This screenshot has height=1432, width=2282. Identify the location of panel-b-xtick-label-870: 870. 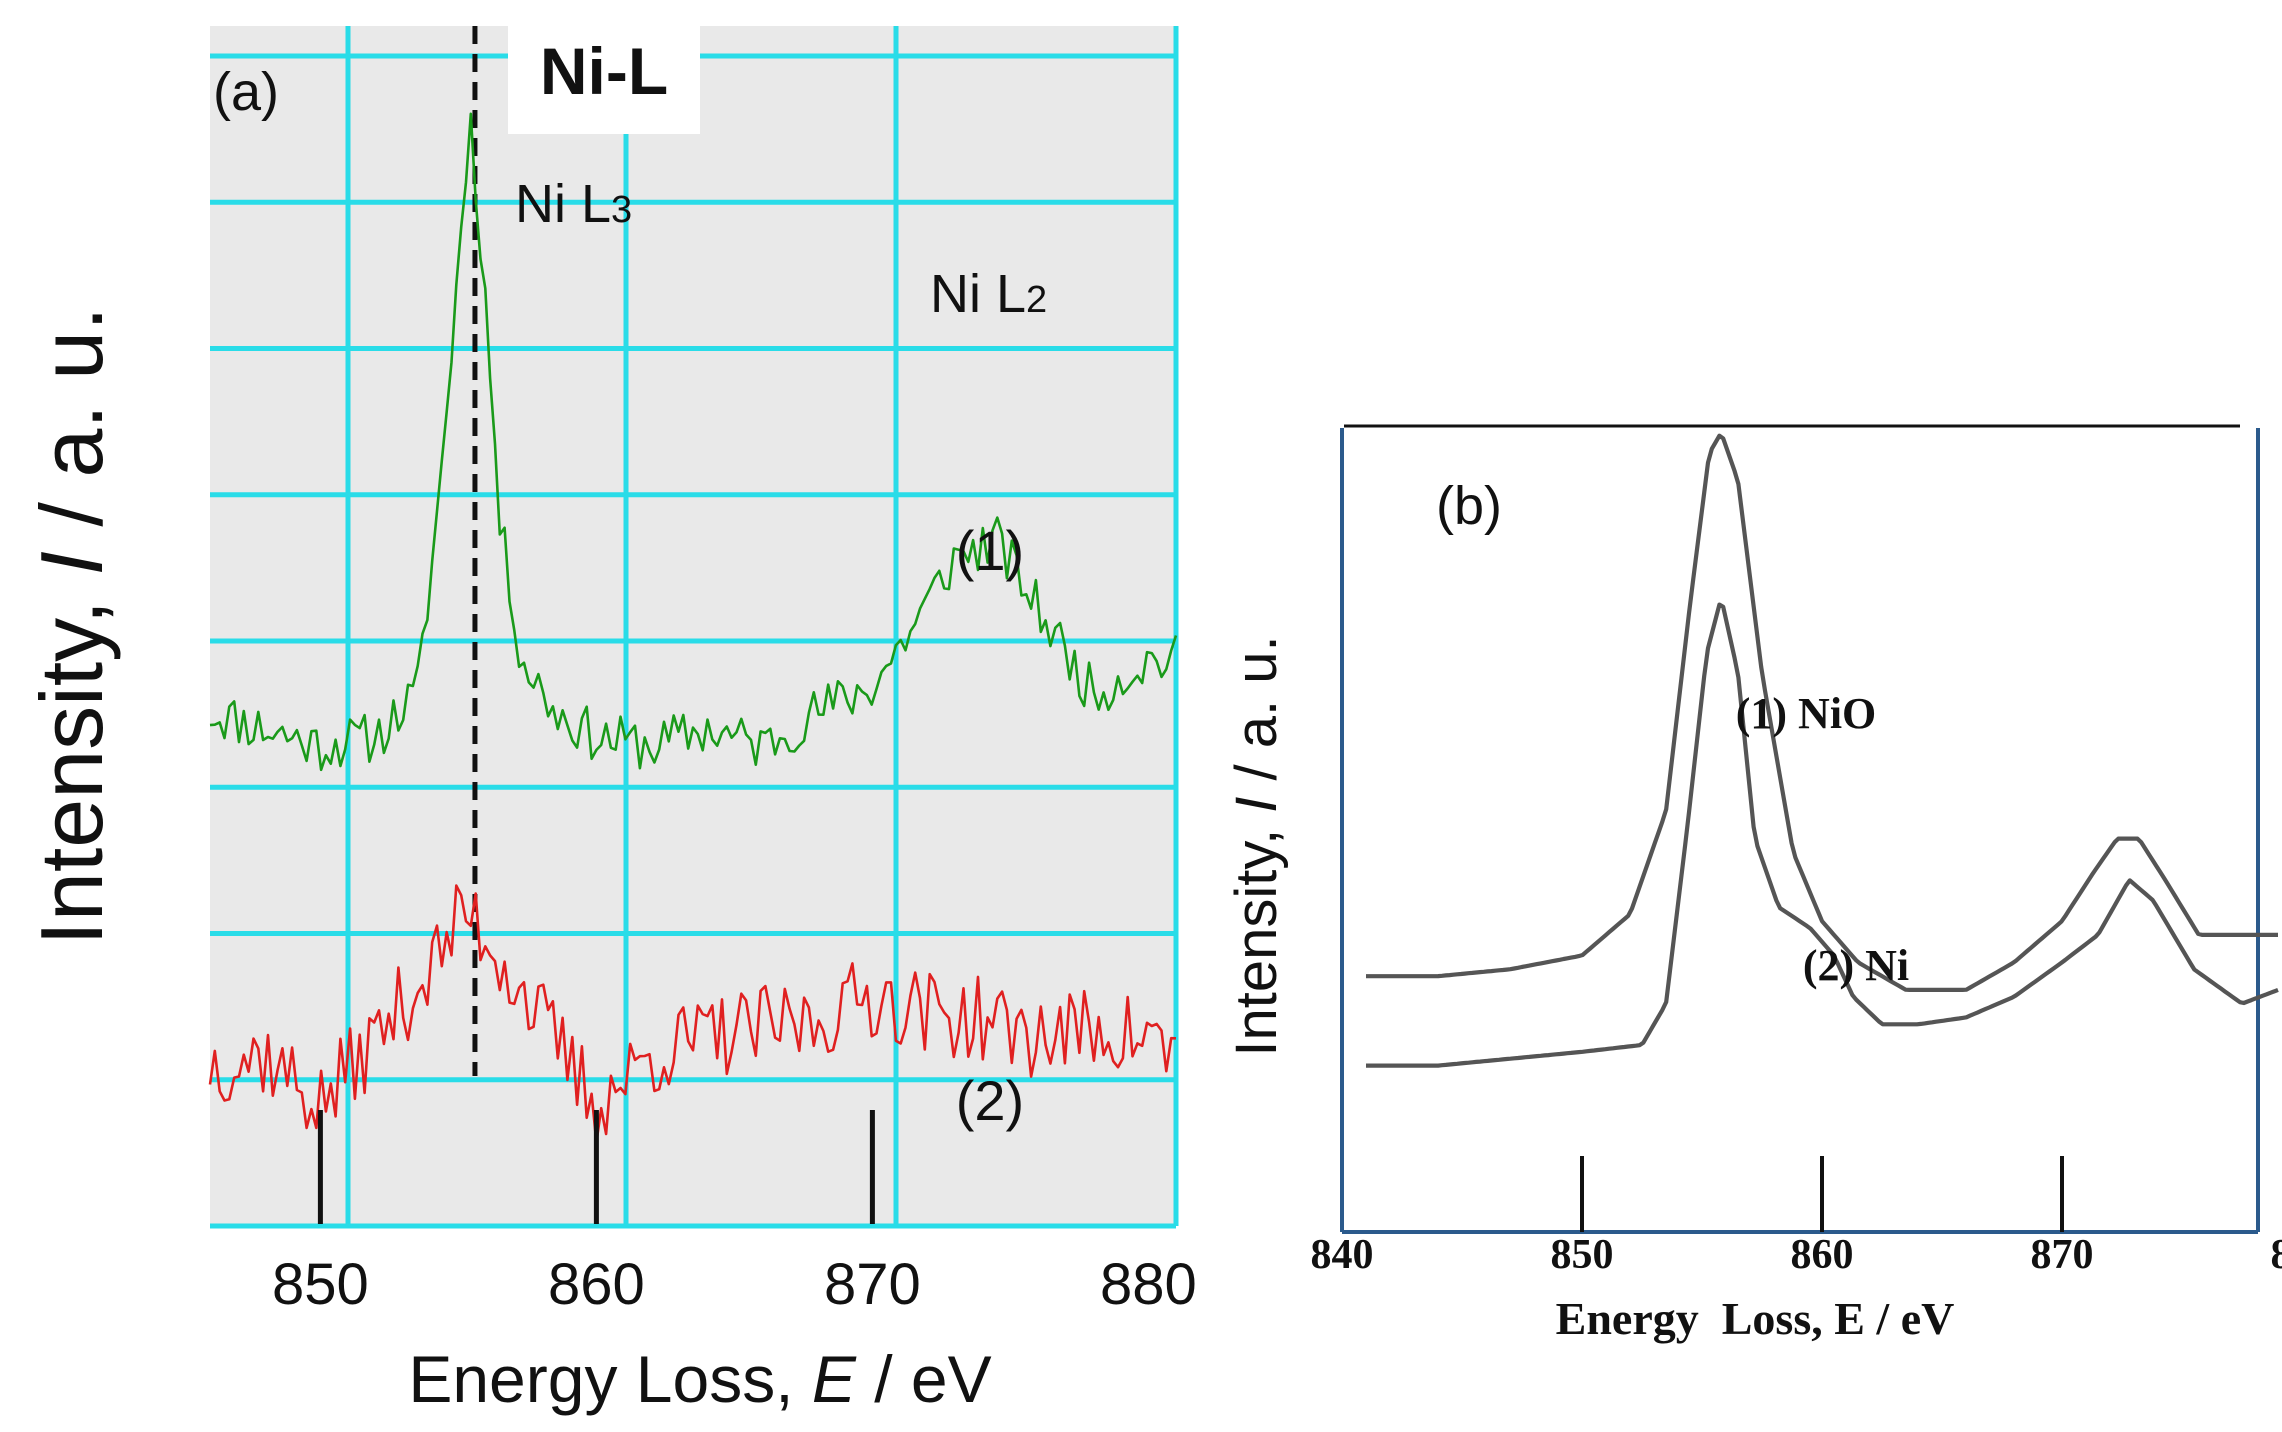
(2062, 1255).